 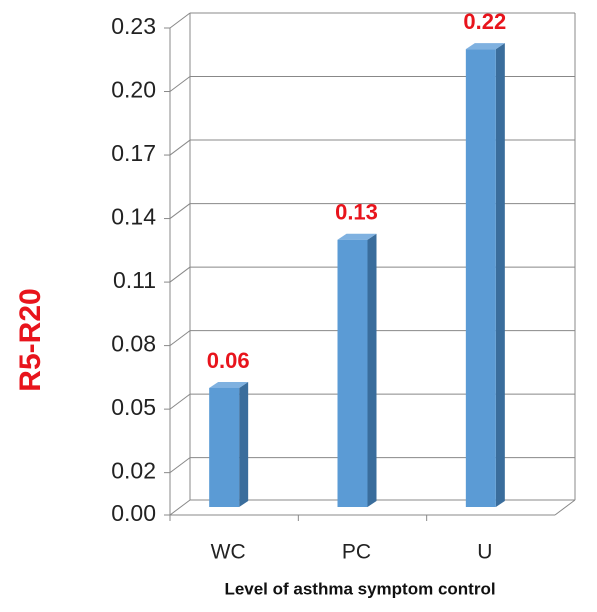 I want to click on x-axis-title: Level of asthma symptom control, so click(x=359, y=588).